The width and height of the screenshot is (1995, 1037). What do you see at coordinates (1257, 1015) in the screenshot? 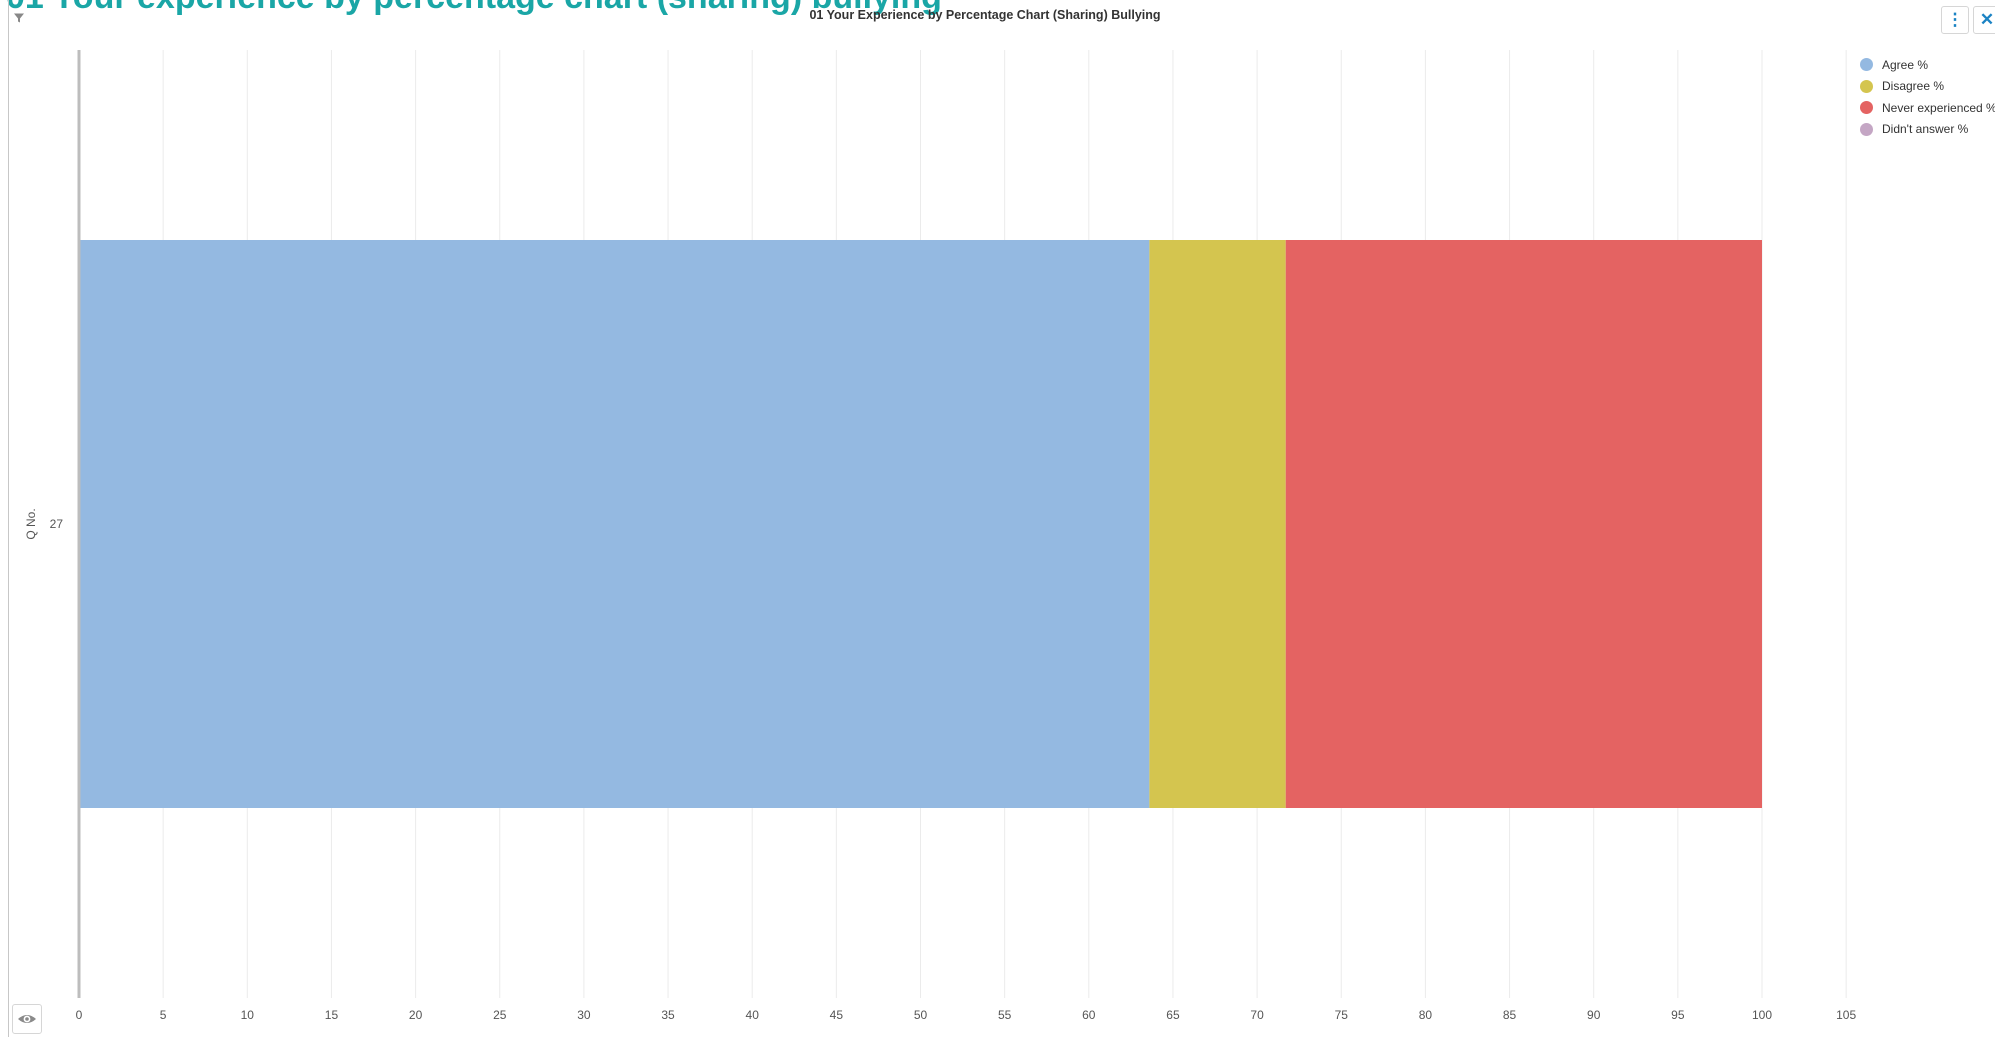
I see `x-tick-label: 70` at bounding box center [1257, 1015].